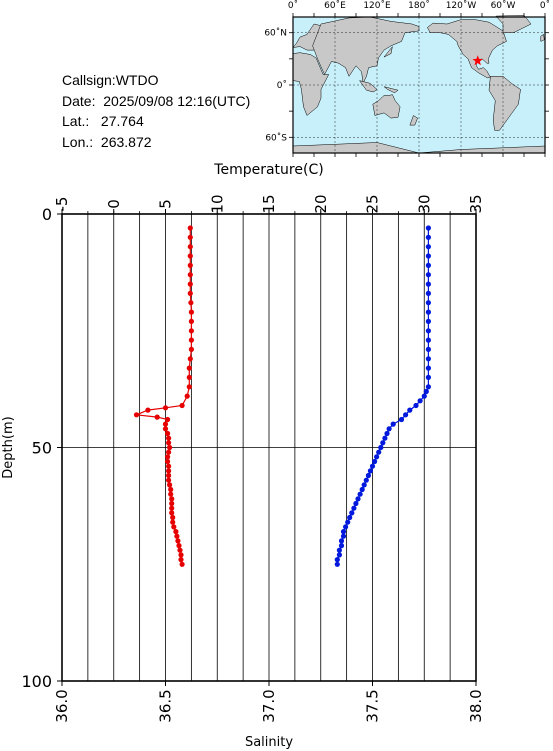  Describe the element at coordinates (166, 204) in the screenshot. I see `temperature-tick-label: 5` at that location.